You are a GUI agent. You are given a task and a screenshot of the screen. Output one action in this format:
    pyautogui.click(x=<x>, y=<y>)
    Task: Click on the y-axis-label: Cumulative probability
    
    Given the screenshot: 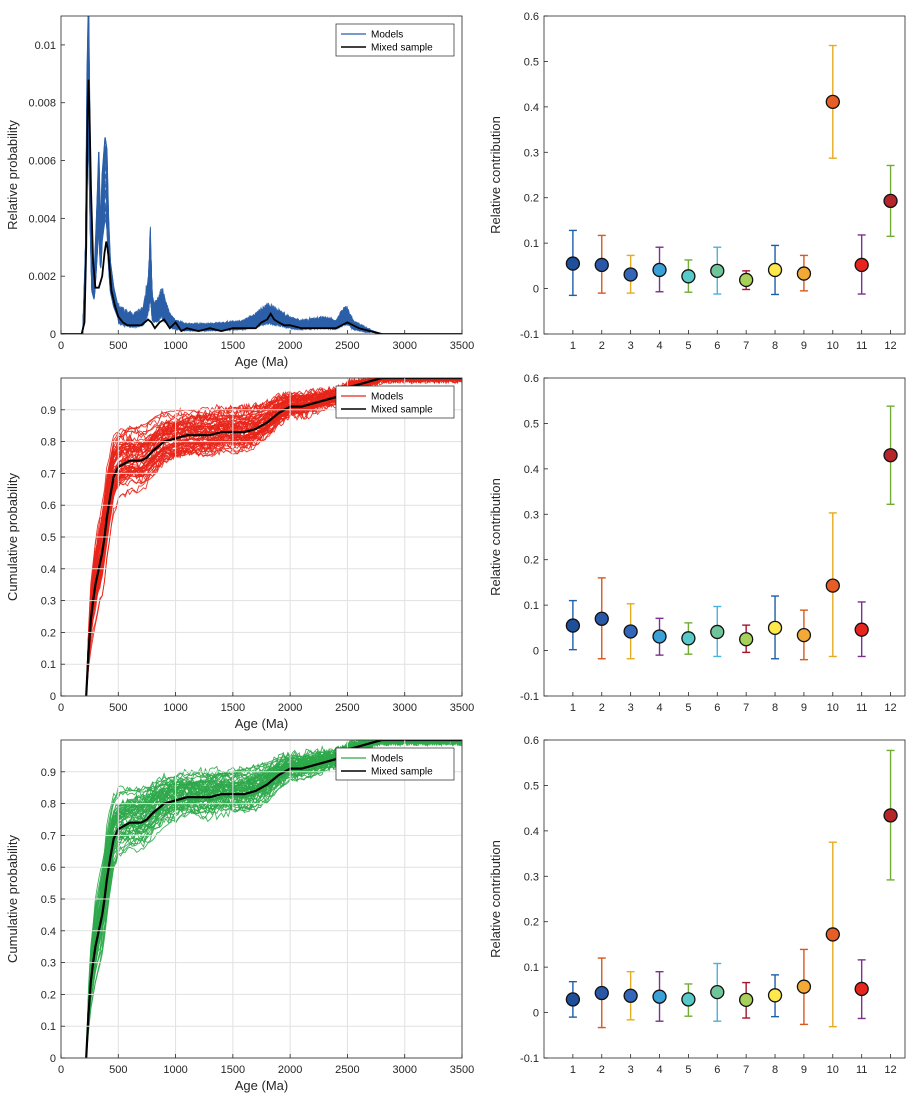 What is the action you would take?
    pyautogui.click(x=12, y=537)
    